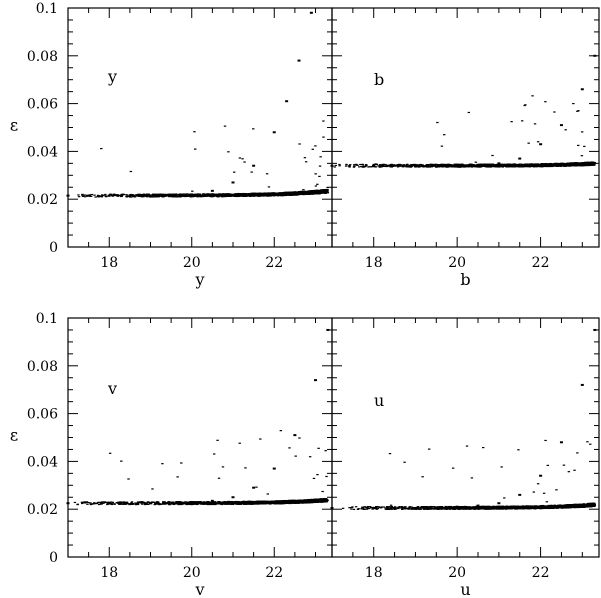 This screenshot has height=598, width=601. Describe the element at coordinates (463, 110) in the screenshot. I see `data-series` at that location.